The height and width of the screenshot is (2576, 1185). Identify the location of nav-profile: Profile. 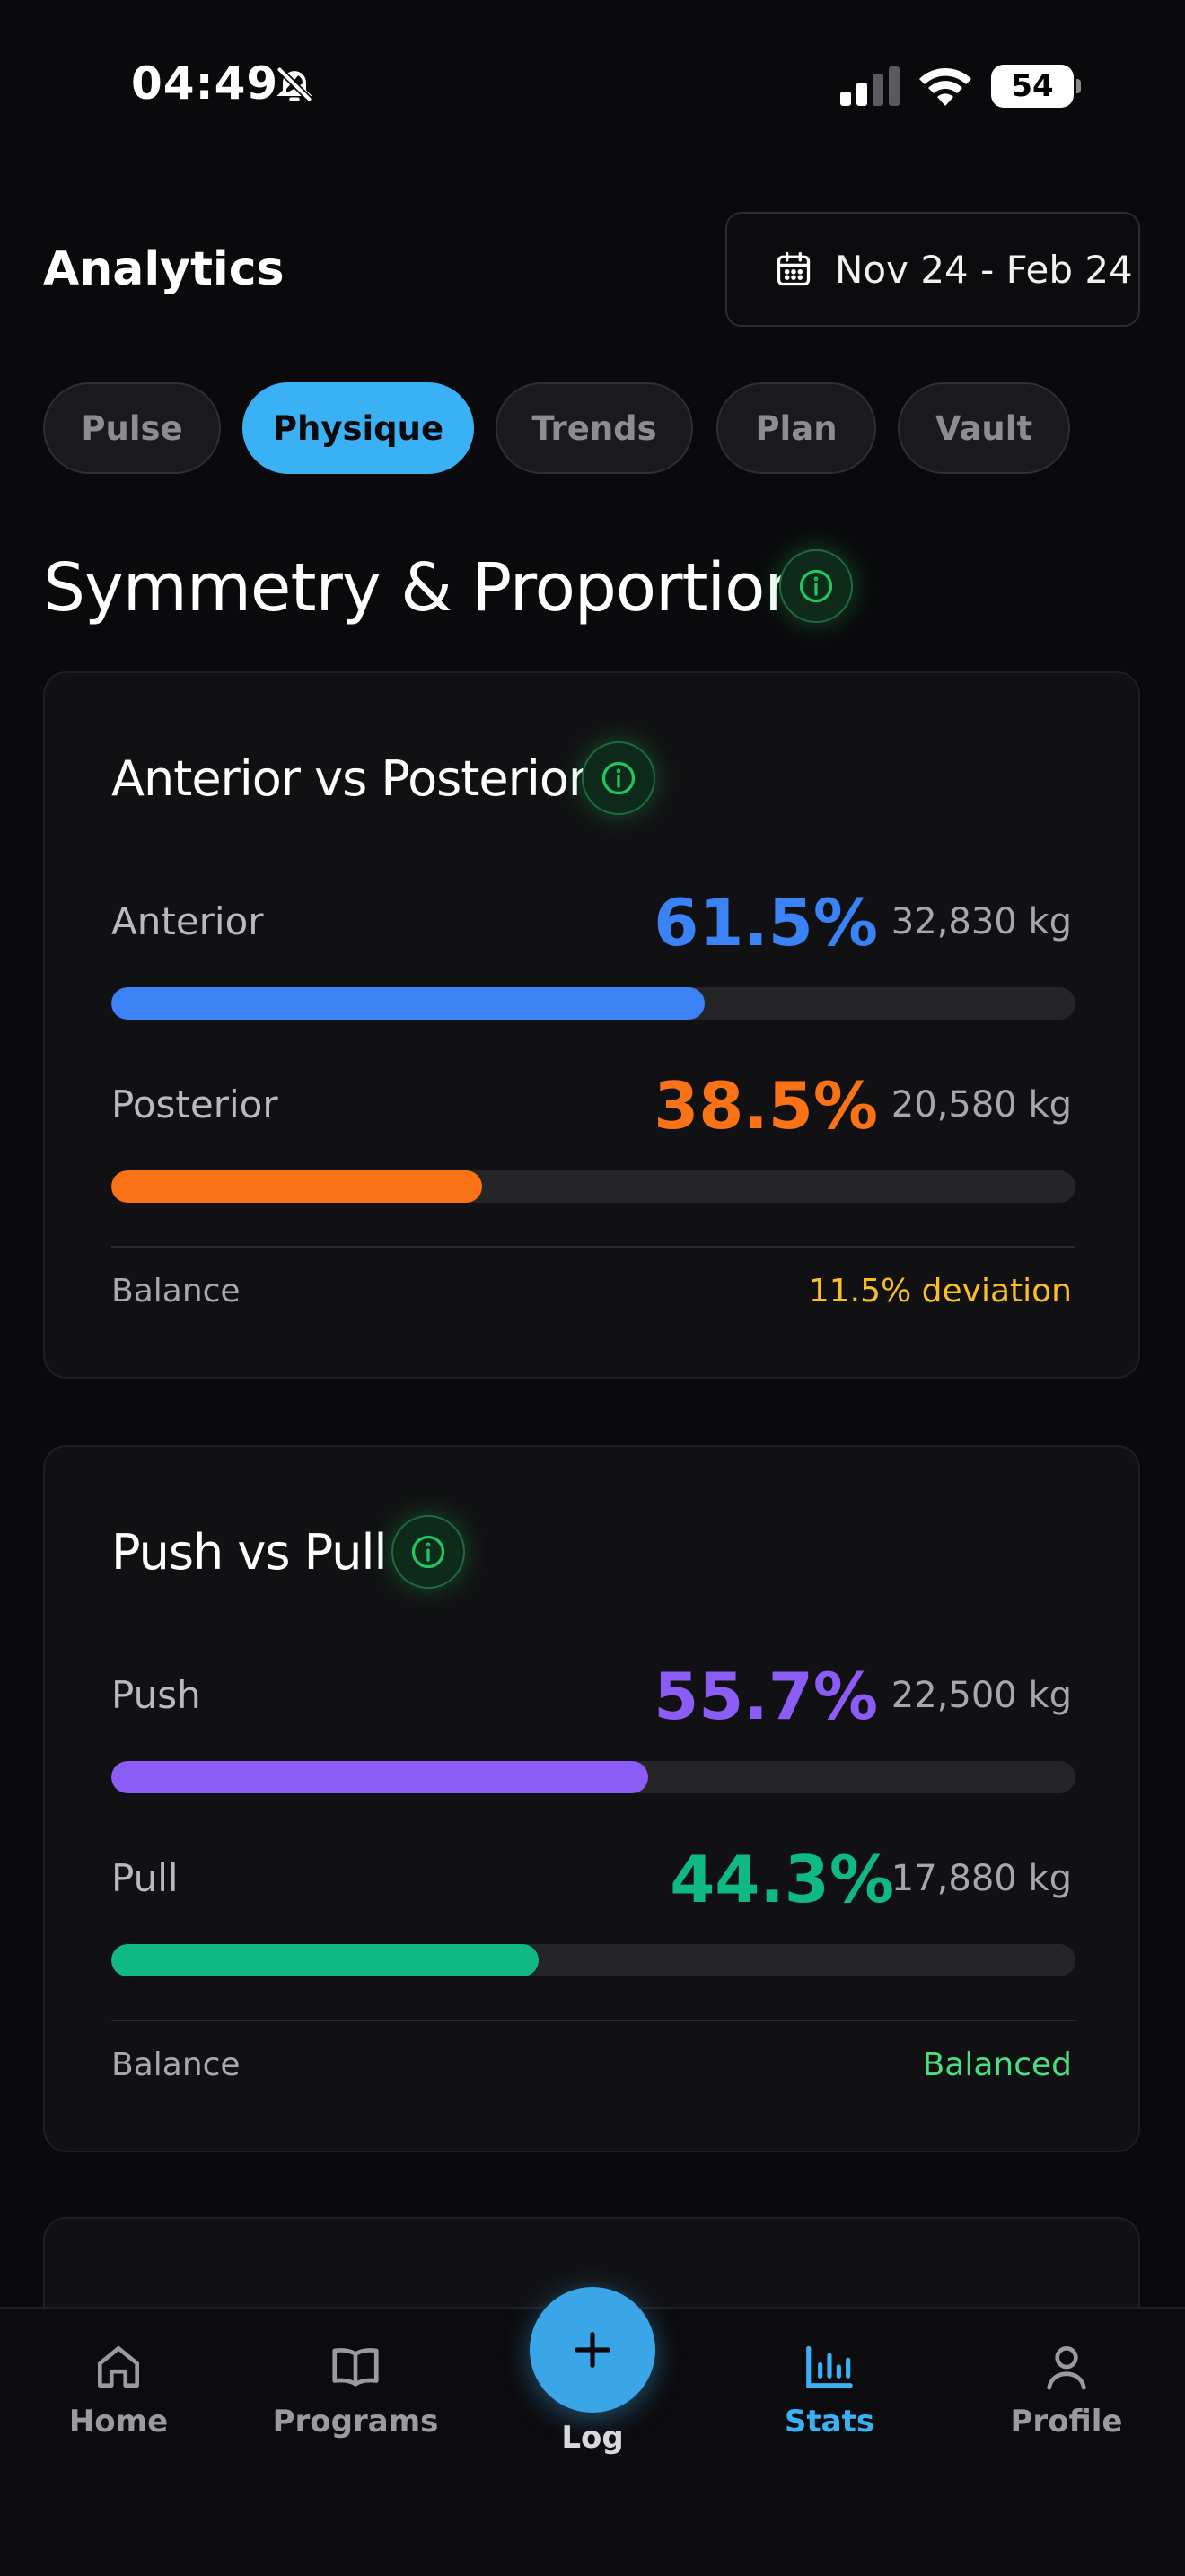
(1066, 2389).